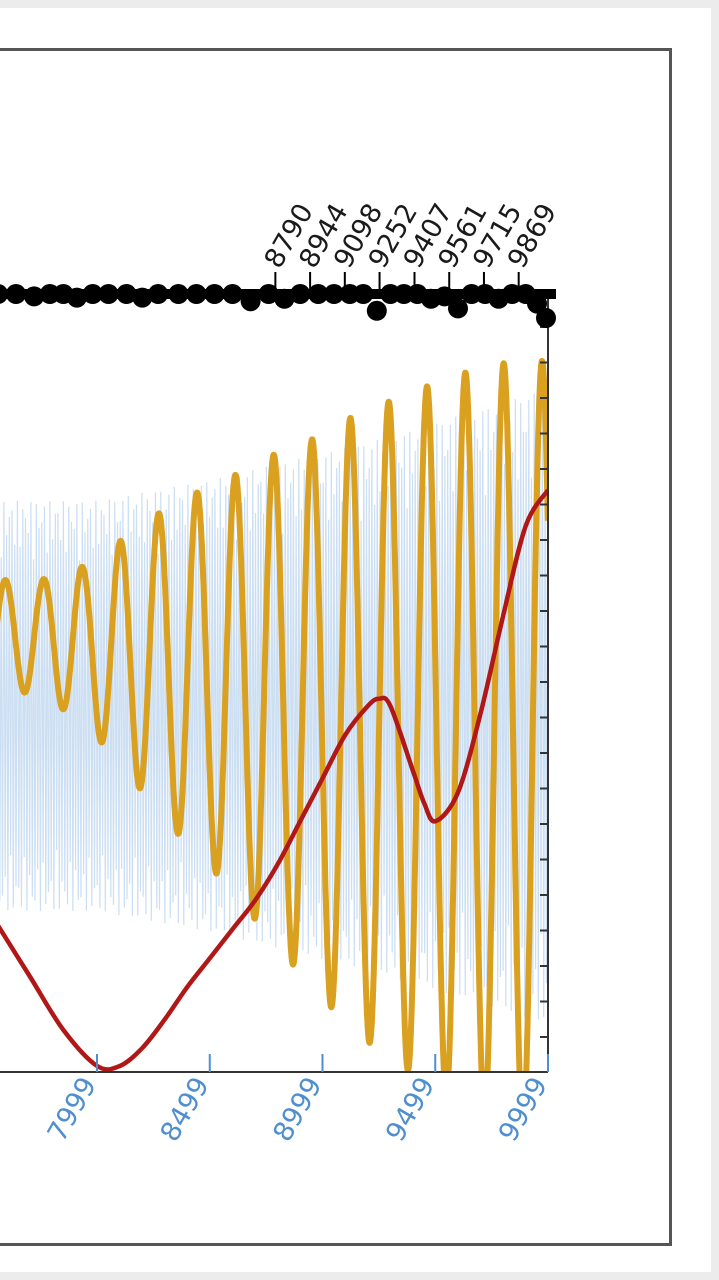 This screenshot has width=719, height=1280. Describe the element at coordinates (297, 1109) in the screenshot. I see `bottom-tick-label: 8999` at that location.